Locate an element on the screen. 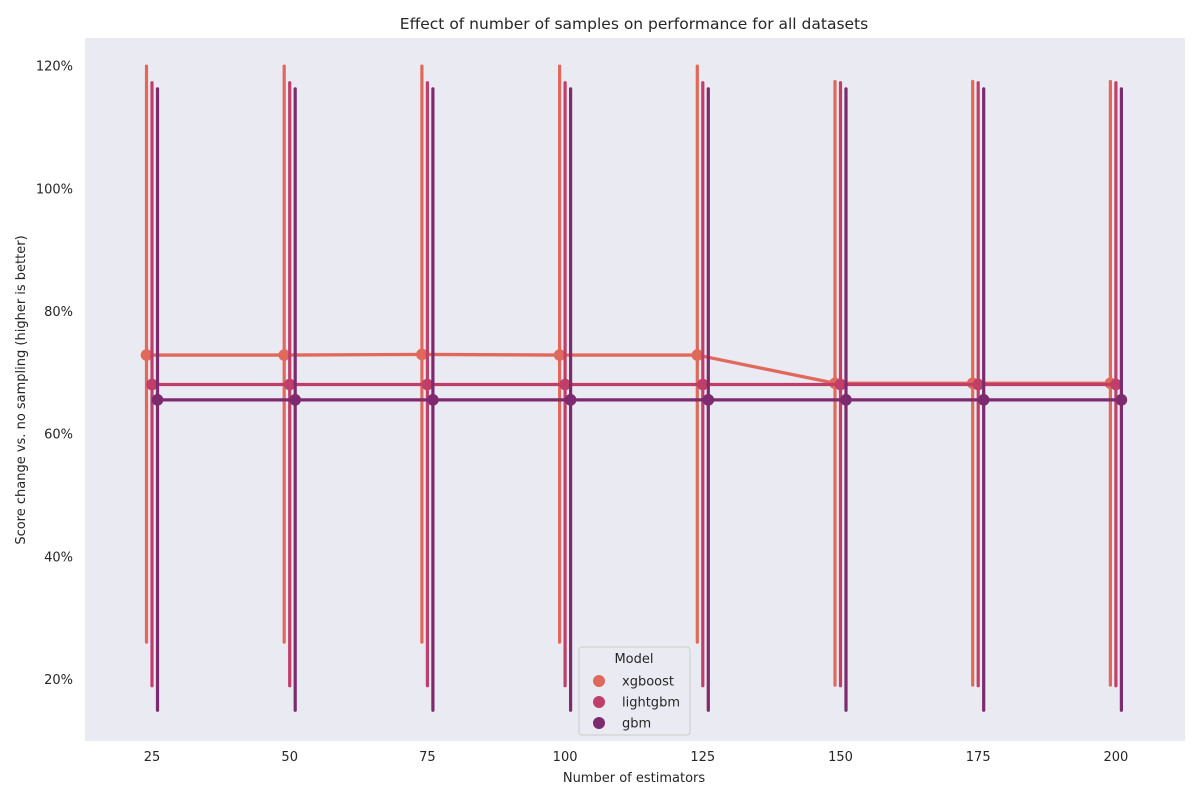 The width and height of the screenshot is (1200, 800). x-tick-label: 175 is located at coordinates (978, 757).